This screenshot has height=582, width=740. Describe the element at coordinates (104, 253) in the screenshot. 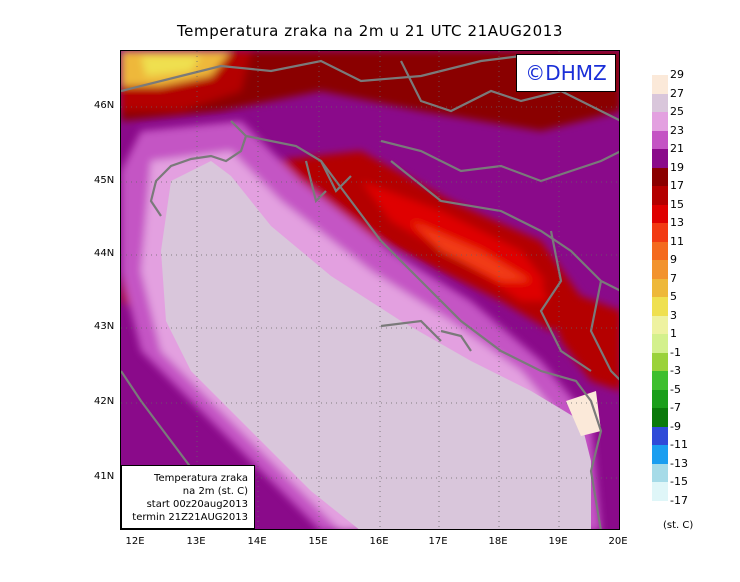

I see `lat-label: 44N` at that location.